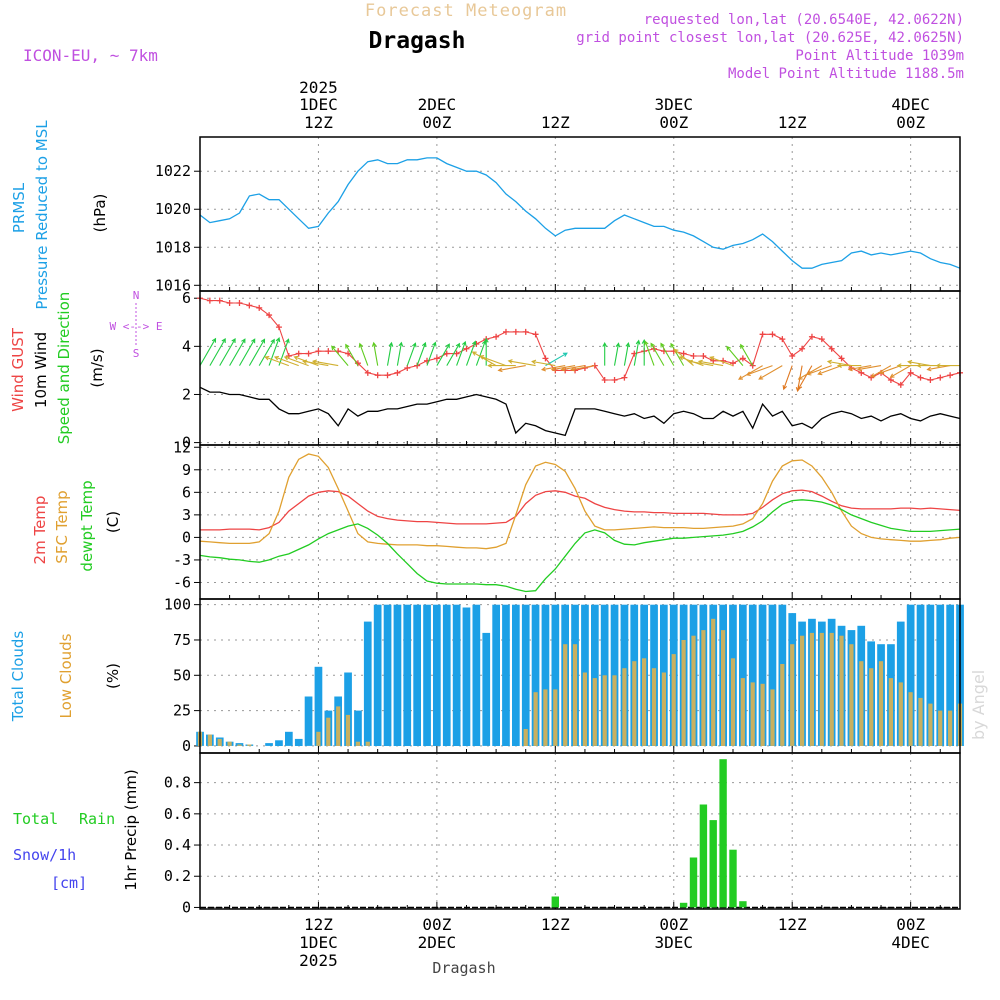 The width and height of the screenshot is (1000, 1000). I want to click on y-tick-label: 6, so click(186, 492).